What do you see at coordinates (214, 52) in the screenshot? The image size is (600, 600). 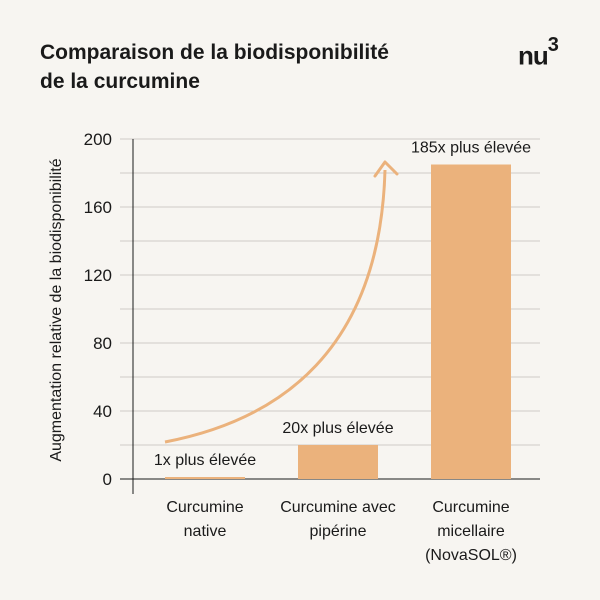 I see `title-line-1: Comparaison de la biodisponibilité` at bounding box center [214, 52].